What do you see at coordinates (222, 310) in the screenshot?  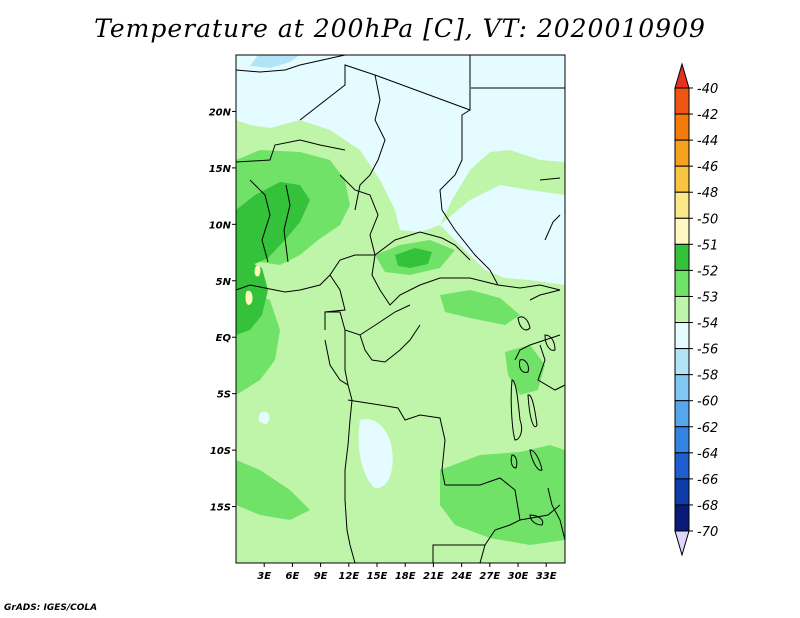 I see `latitude-axis: 20N 15N 10N 5N EQ 5S 10S 15S` at bounding box center [222, 310].